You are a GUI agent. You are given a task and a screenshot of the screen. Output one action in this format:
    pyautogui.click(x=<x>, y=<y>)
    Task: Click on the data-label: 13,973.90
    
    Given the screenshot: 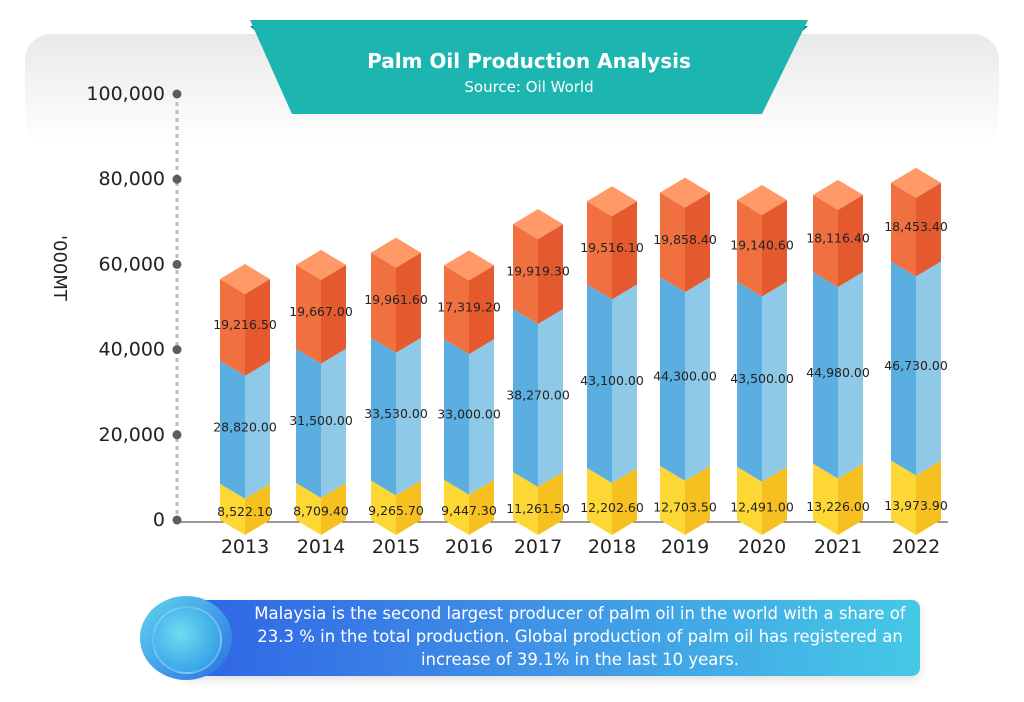 What is the action you would take?
    pyautogui.click(x=916, y=505)
    